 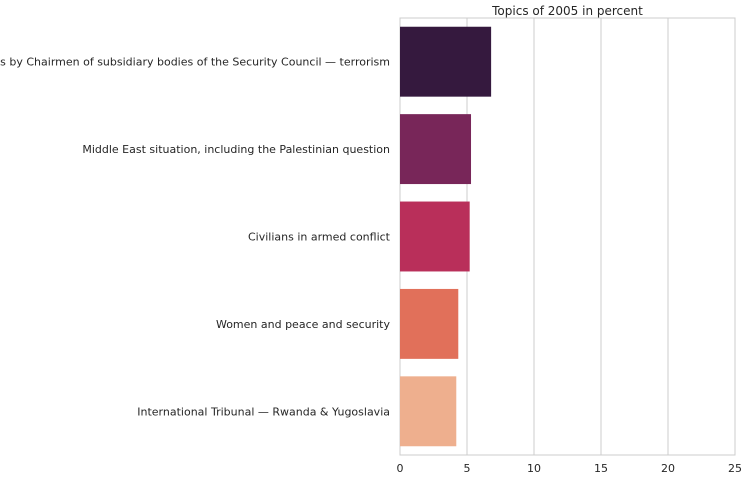 I want to click on x-tick-label: 20, so click(x=668, y=468).